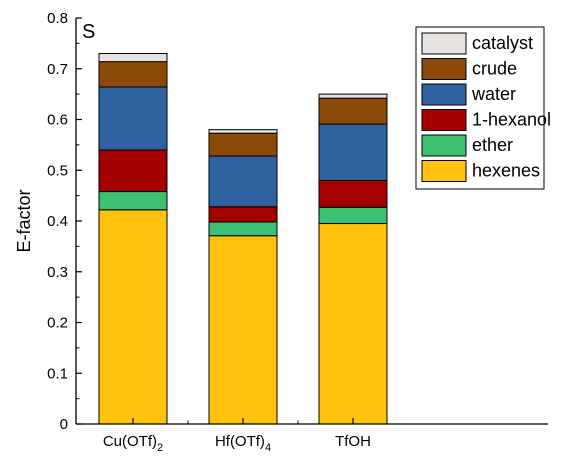 The image size is (568, 456). I want to click on y-axis-title: E-factor, so click(24, 220).